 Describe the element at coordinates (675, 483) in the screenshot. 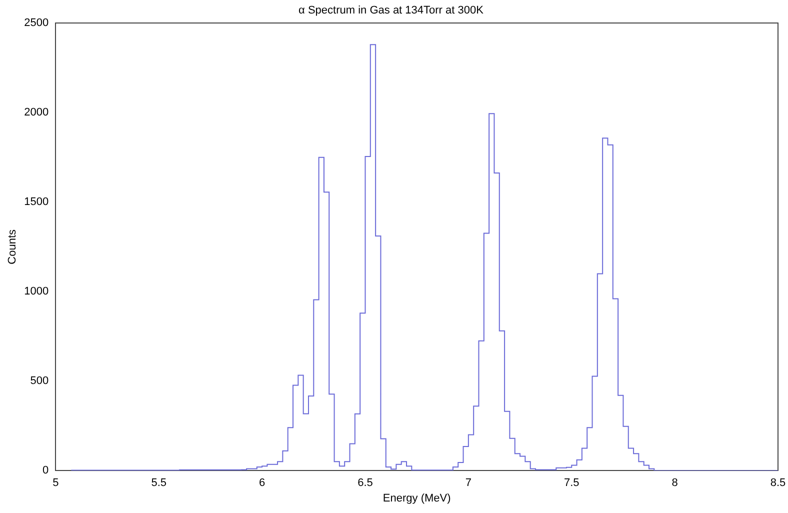

I see `x-tick-label: 8` at that location.